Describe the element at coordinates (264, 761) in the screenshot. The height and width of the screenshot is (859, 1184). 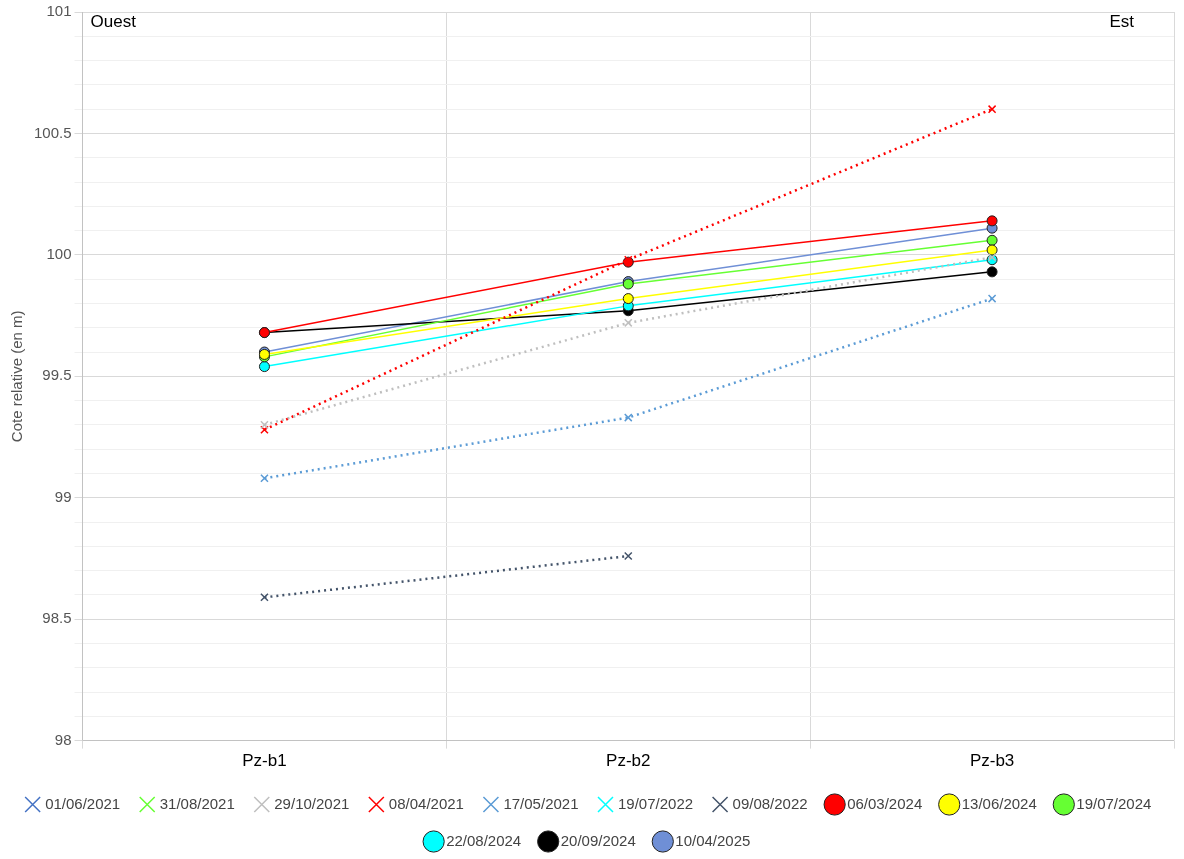
I see `x-tick-label: Pz-b1` at that location.